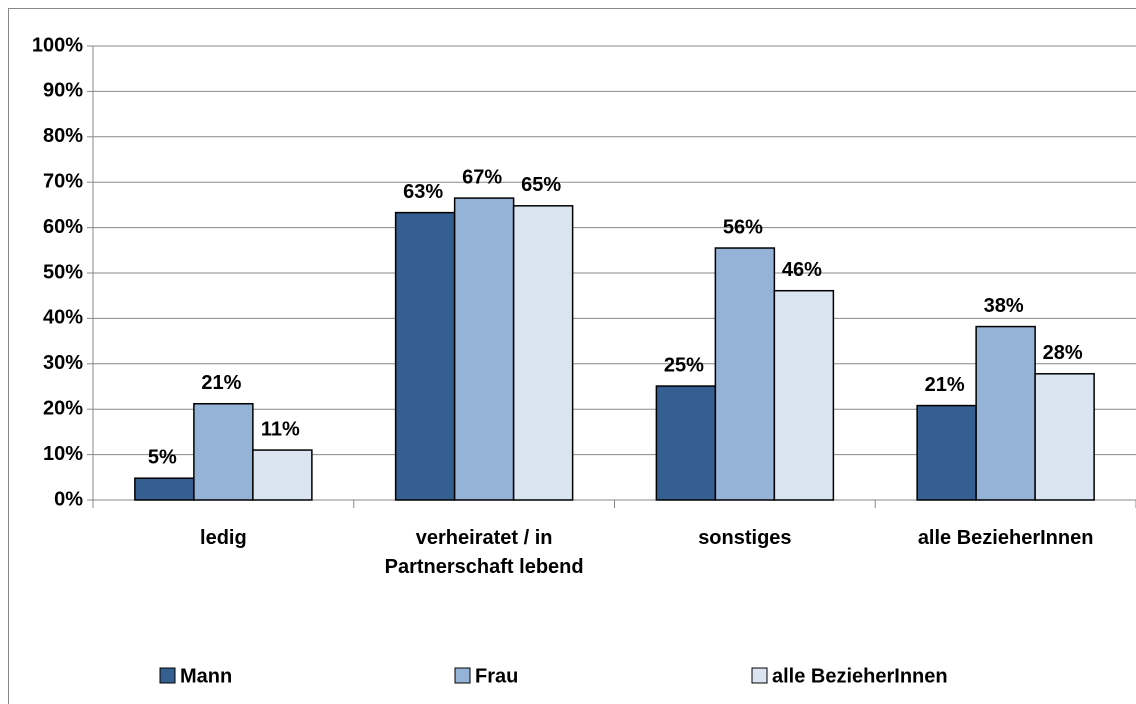  I want to click on data-label: 28%, so click(1063, 353).